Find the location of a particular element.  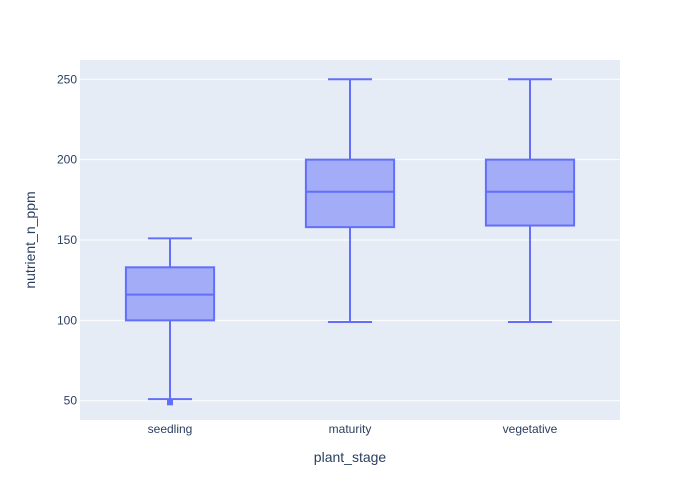

box-seedling is located at coordinates (170, 321).